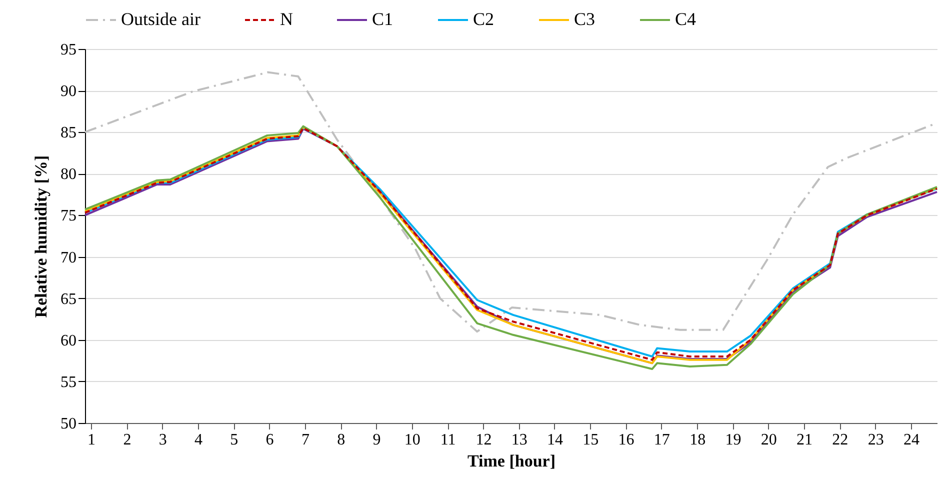 Image resolution: width=940 pixels, height=486 pixels. Describe the element at coordinates (270, 440) in the screenshot. I see `x-tick-label: 6` at that location.